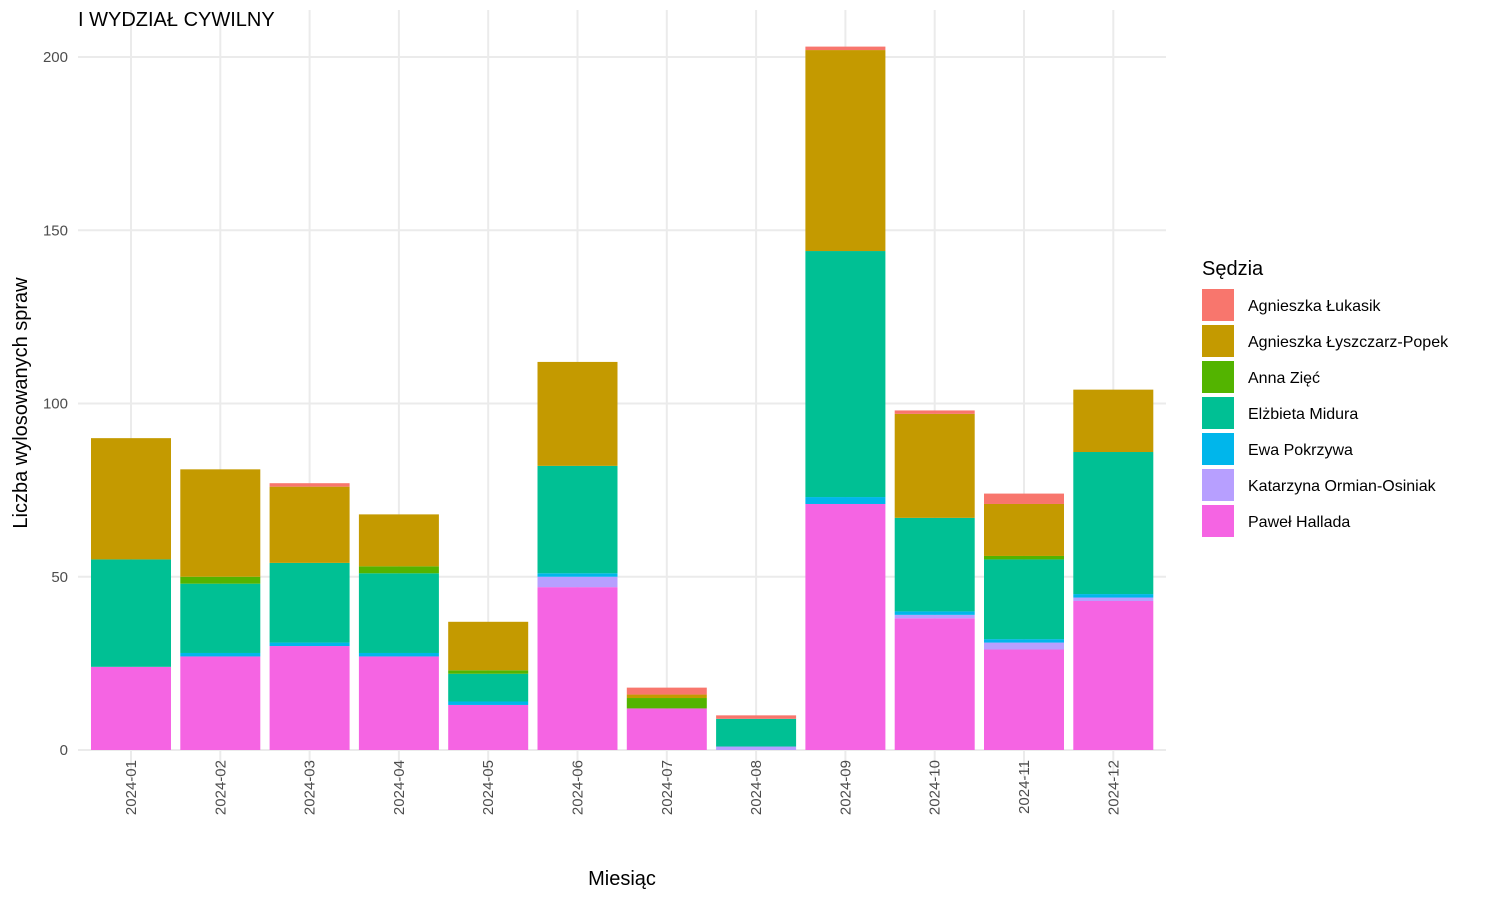  Describe the element at coordinates (935, 787) in the screenshot. I see `x-tick-label: 2024-10` at that location.